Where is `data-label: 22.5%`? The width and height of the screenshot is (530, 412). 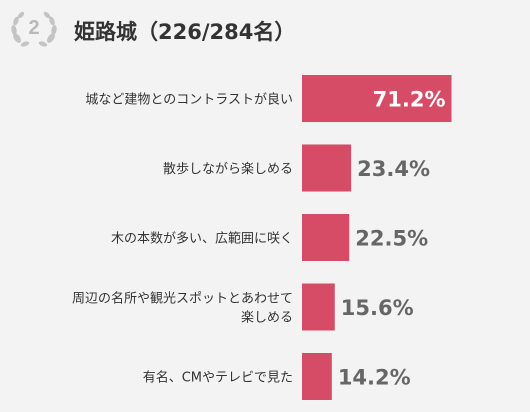 data-label: 22.5% is located at coordinates (391, 239).